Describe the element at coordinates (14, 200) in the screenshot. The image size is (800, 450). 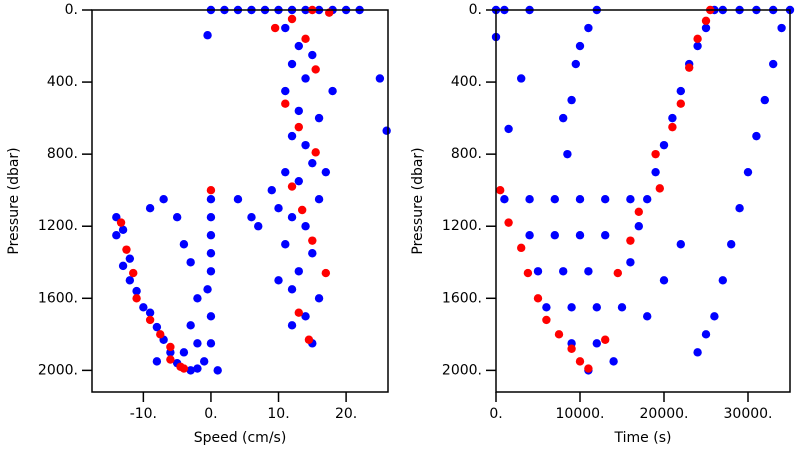
I see `y-axis-label: Pressure (dbar)` at that location.